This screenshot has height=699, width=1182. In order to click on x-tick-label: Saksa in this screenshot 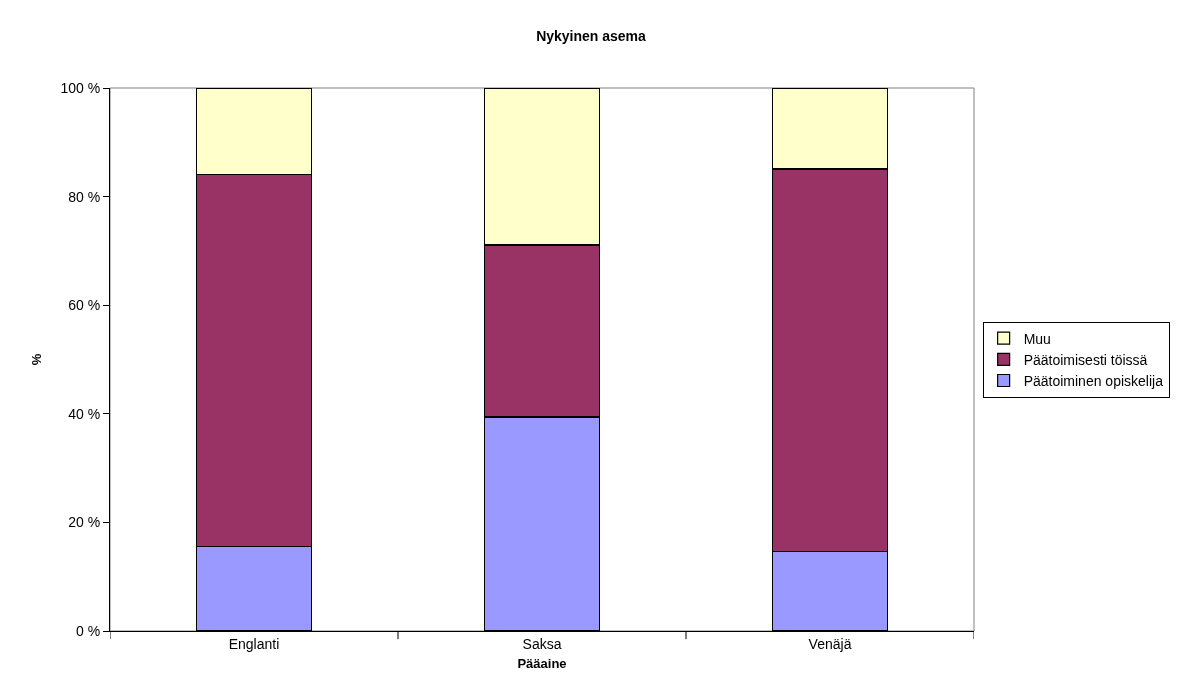, I will do `click(542, 643)`.